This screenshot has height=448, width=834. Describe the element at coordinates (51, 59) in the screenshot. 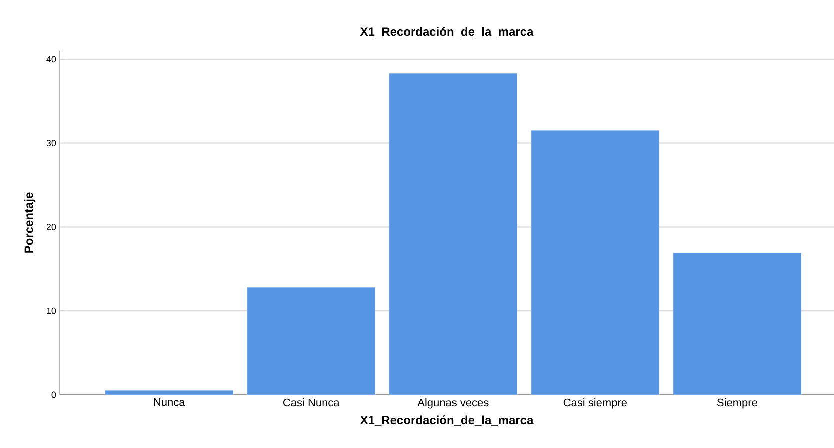

I see `y-tick-label: 40` at that location.